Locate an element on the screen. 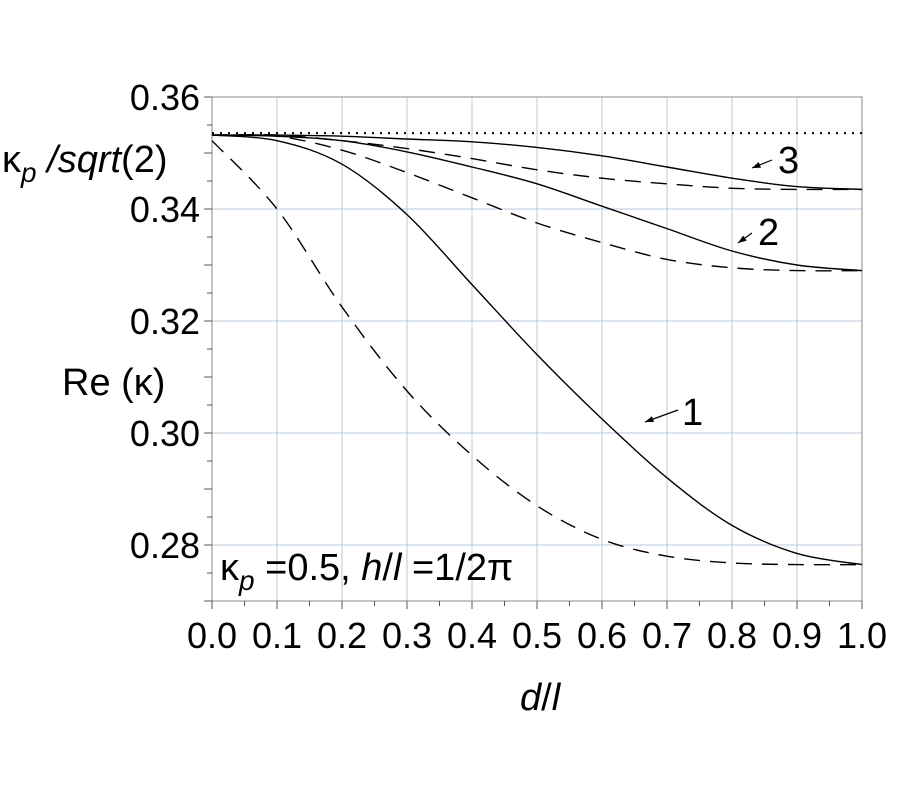 This screenshot has height=800, width=900. curve-label-2: 2 is located at coordinates (768, 233).